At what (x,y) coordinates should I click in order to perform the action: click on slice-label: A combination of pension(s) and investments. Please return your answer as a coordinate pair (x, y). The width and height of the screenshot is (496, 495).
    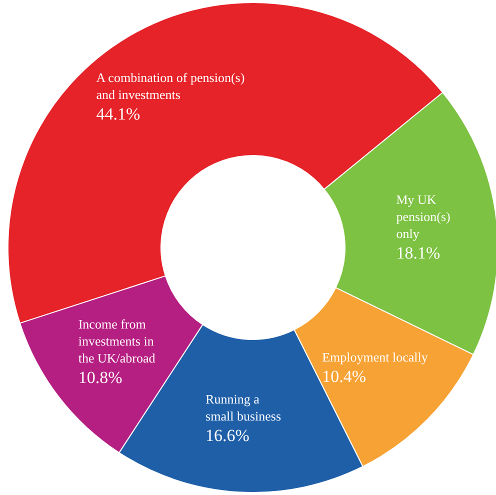
    Looking at the image, I should click on (170, 86).